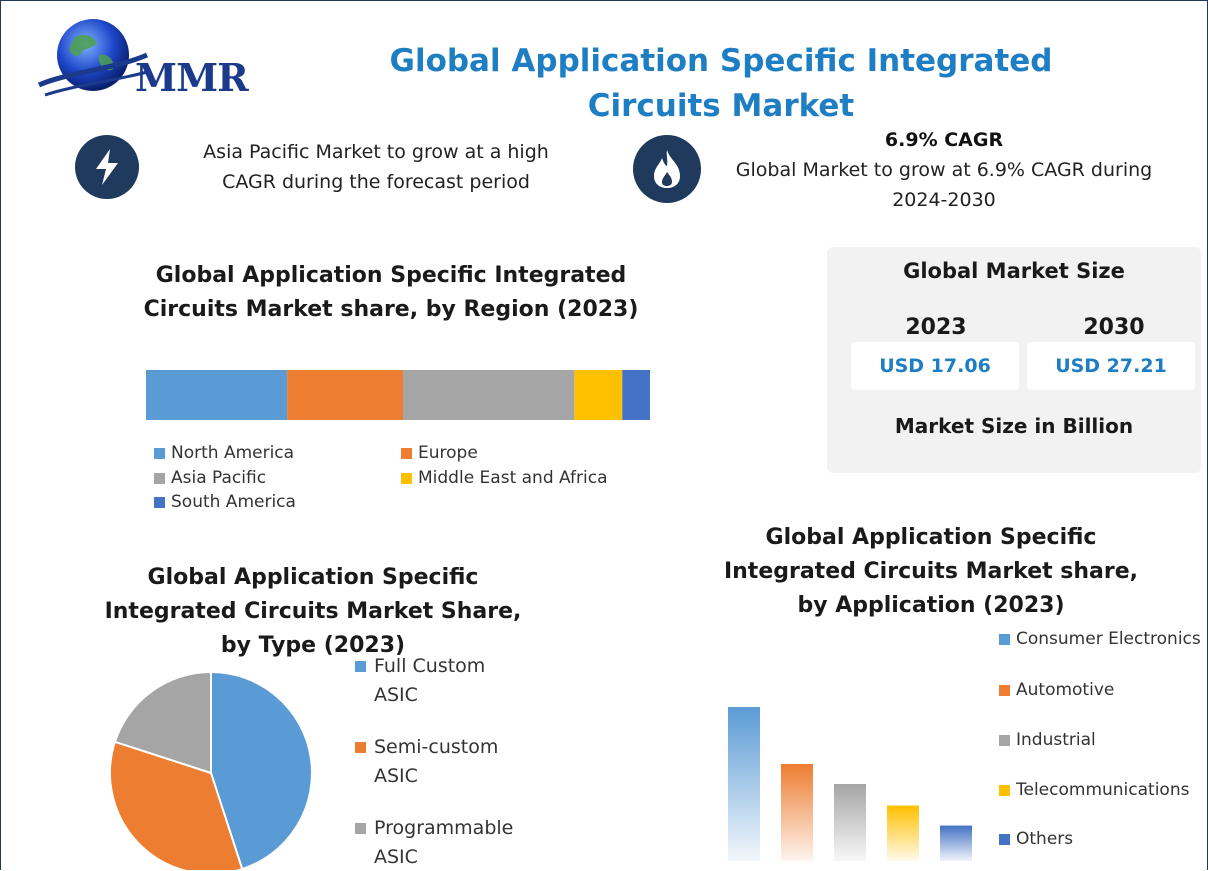 Image resolution: width=1208 pixels, height=871 pixels. Describe the element at coordinates (436, 747) in the screenshot. I see `legend-label: Semi-custom` at that location.